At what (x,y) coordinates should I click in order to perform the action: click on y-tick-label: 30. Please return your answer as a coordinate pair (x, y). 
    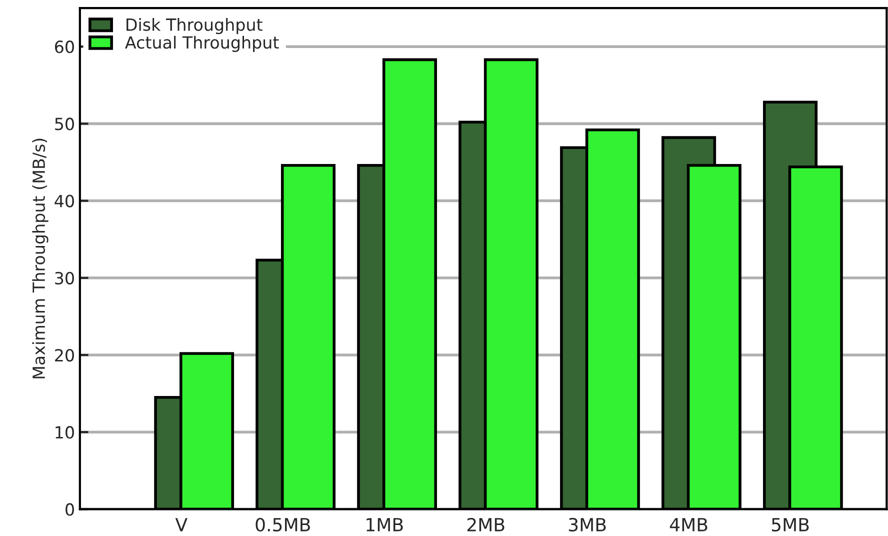
    Looking at the image, I should click on (64, 278).